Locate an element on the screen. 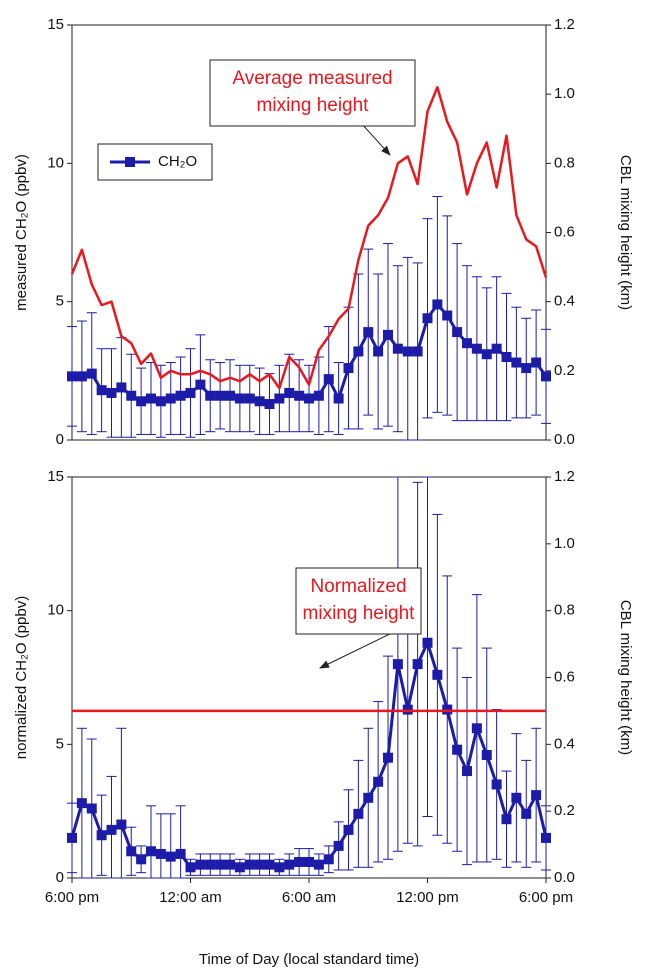 The height and width of the screenshot is (973, 645). legend-label: CH₂O is located at coordinates (177, 161).